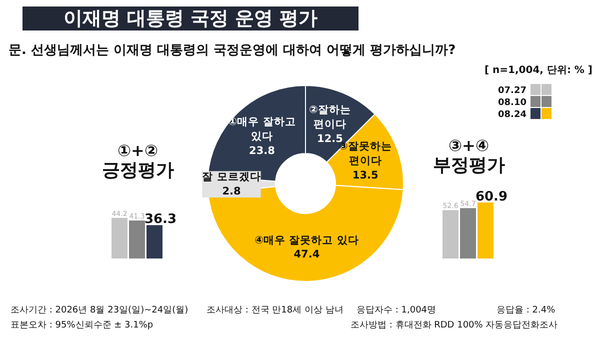  Describe the element at coordinates (512, 103) in the screenshot. I see `legend-label: 08.10` at that location.